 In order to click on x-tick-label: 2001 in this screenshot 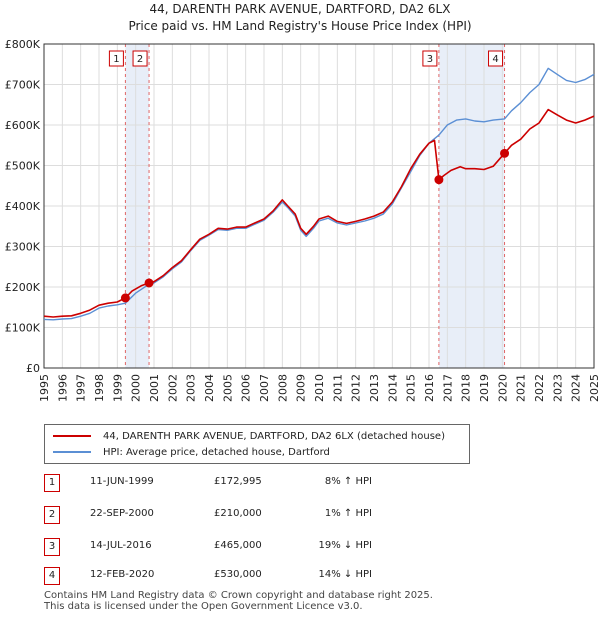, I will do `click(154, 388)`.